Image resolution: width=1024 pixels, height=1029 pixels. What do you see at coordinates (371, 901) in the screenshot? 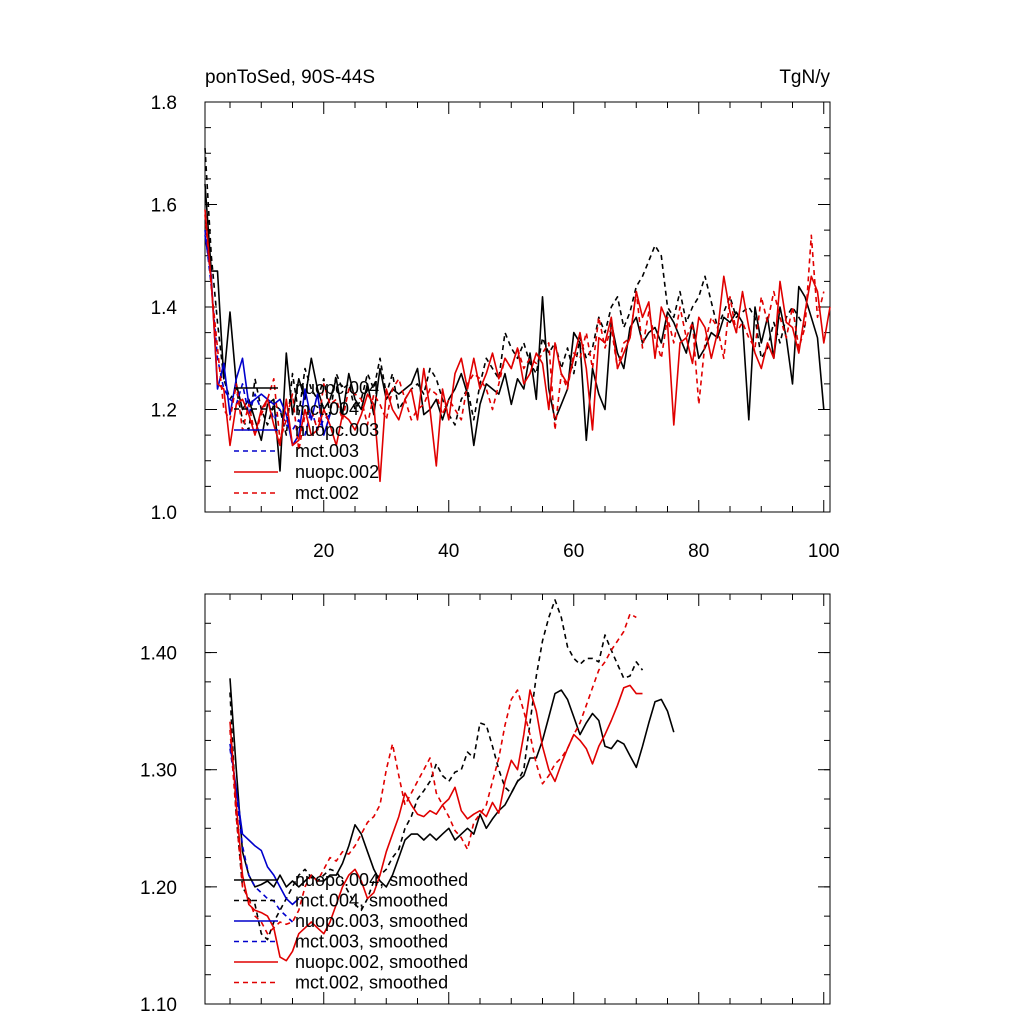
I see `legend-label: mct.004, smoothed` at bounding box center [371, 901].